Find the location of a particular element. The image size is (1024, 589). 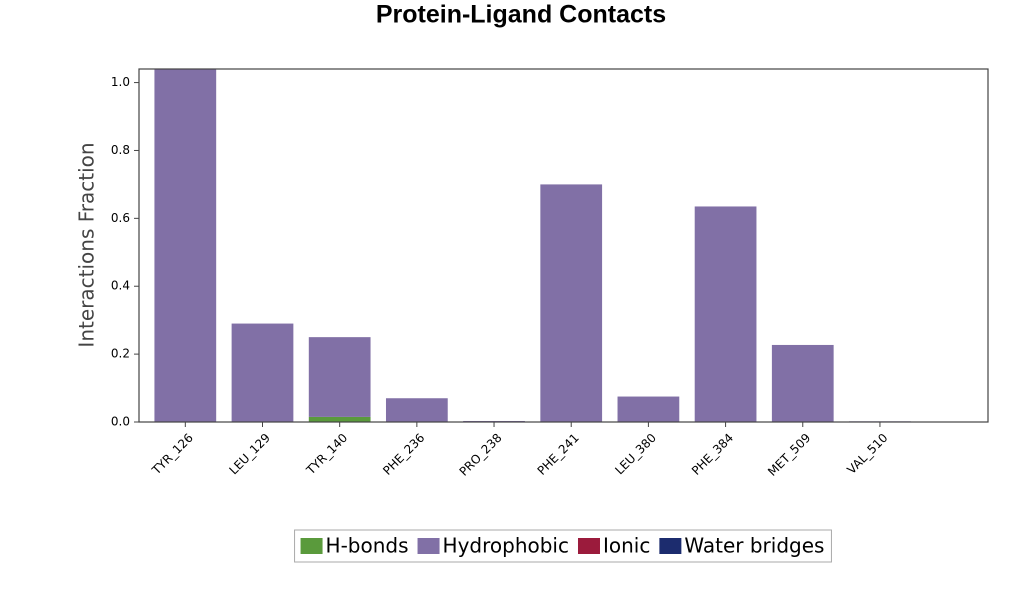

x-tick-label: PRO_238 is located at coordinates (481, 455).